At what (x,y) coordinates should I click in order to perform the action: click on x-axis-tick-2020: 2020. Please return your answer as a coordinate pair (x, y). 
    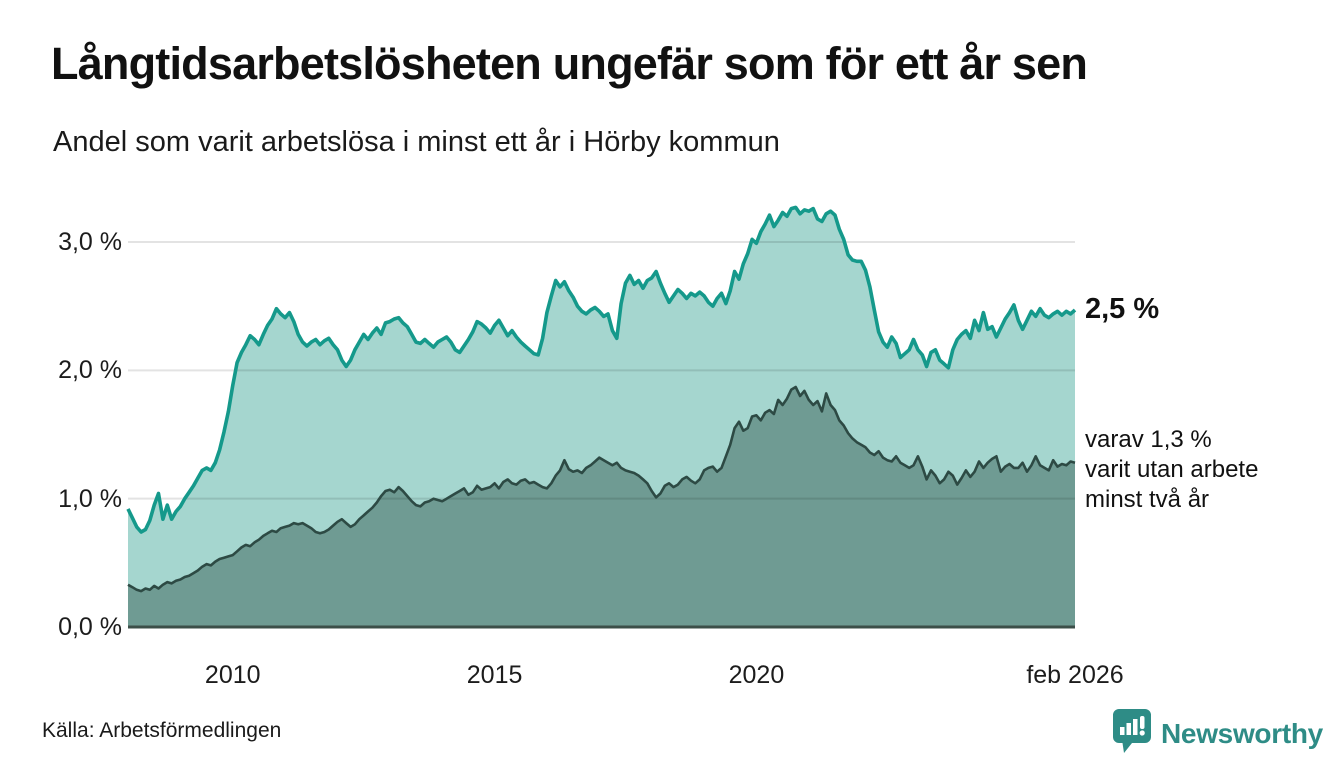
    Looking at the image, I should click on (756, 675).